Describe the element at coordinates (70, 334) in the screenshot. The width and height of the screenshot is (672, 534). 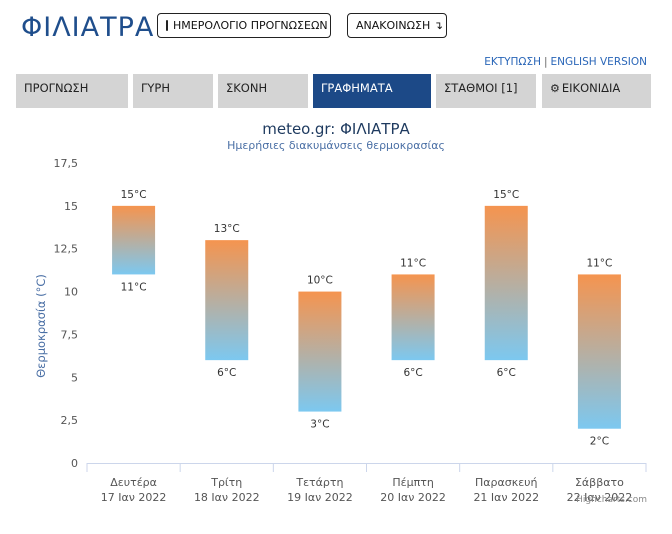
I see `y-tick-label: 7,5` at that location.